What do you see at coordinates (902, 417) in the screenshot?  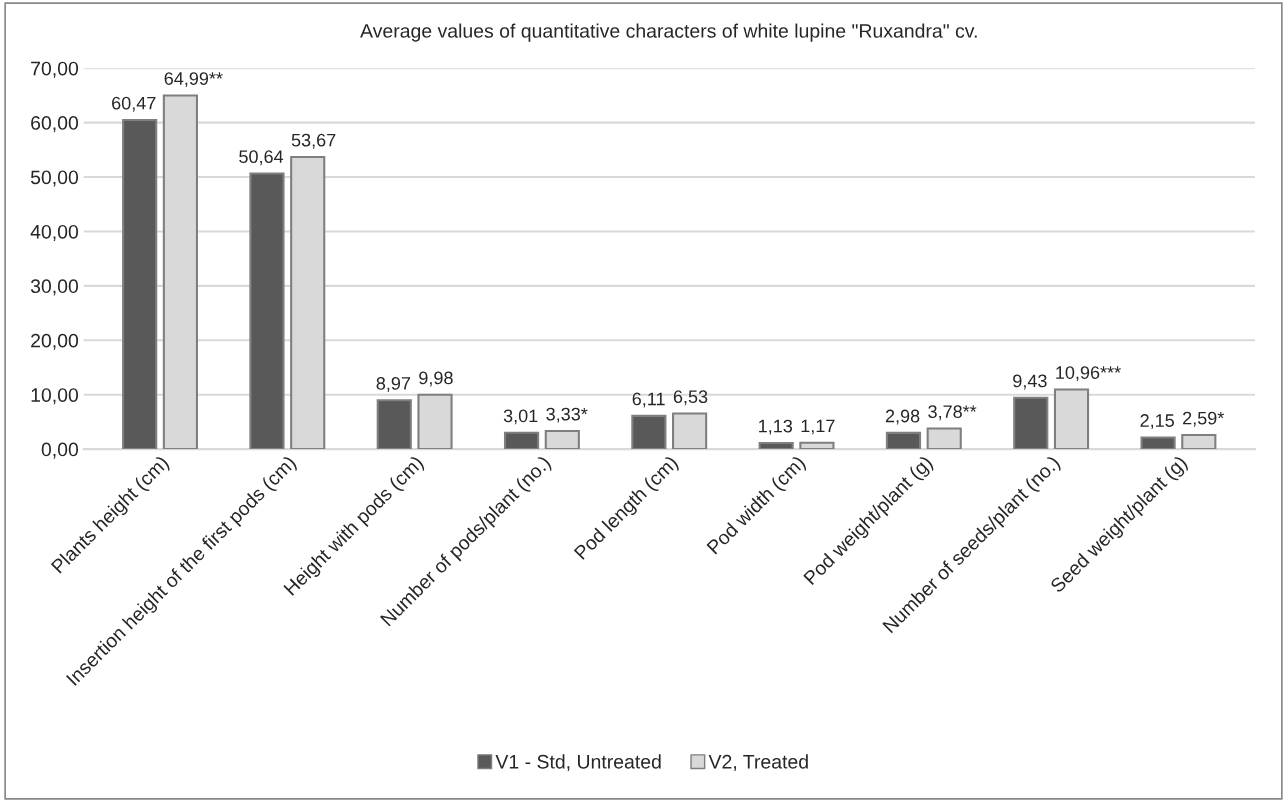 I see `data-label: 2,98` at bounding box center [902, 417].